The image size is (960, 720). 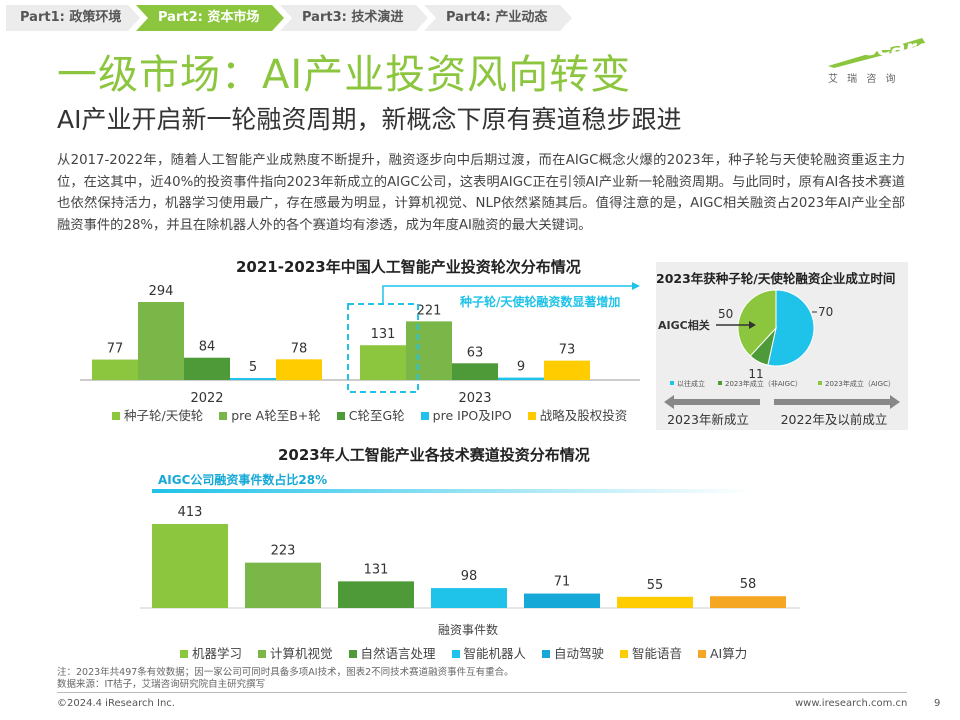 I want to click on tab-part2: Part2: 资本市场, so click(x=210, y=18).